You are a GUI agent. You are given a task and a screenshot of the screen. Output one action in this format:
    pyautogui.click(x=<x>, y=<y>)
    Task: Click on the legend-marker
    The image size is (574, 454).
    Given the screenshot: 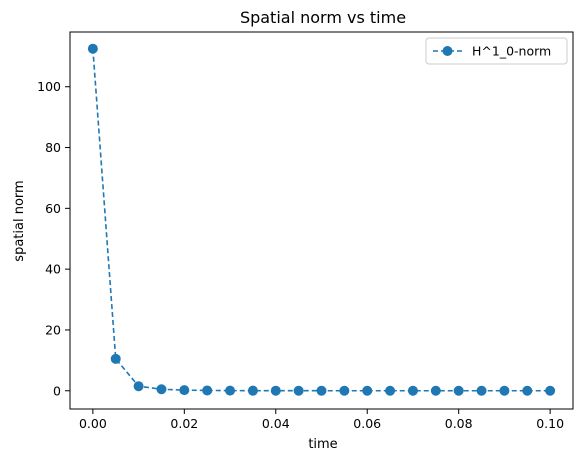 What is the action you would take?
    pyautogui.click(x=447, y=51)
    